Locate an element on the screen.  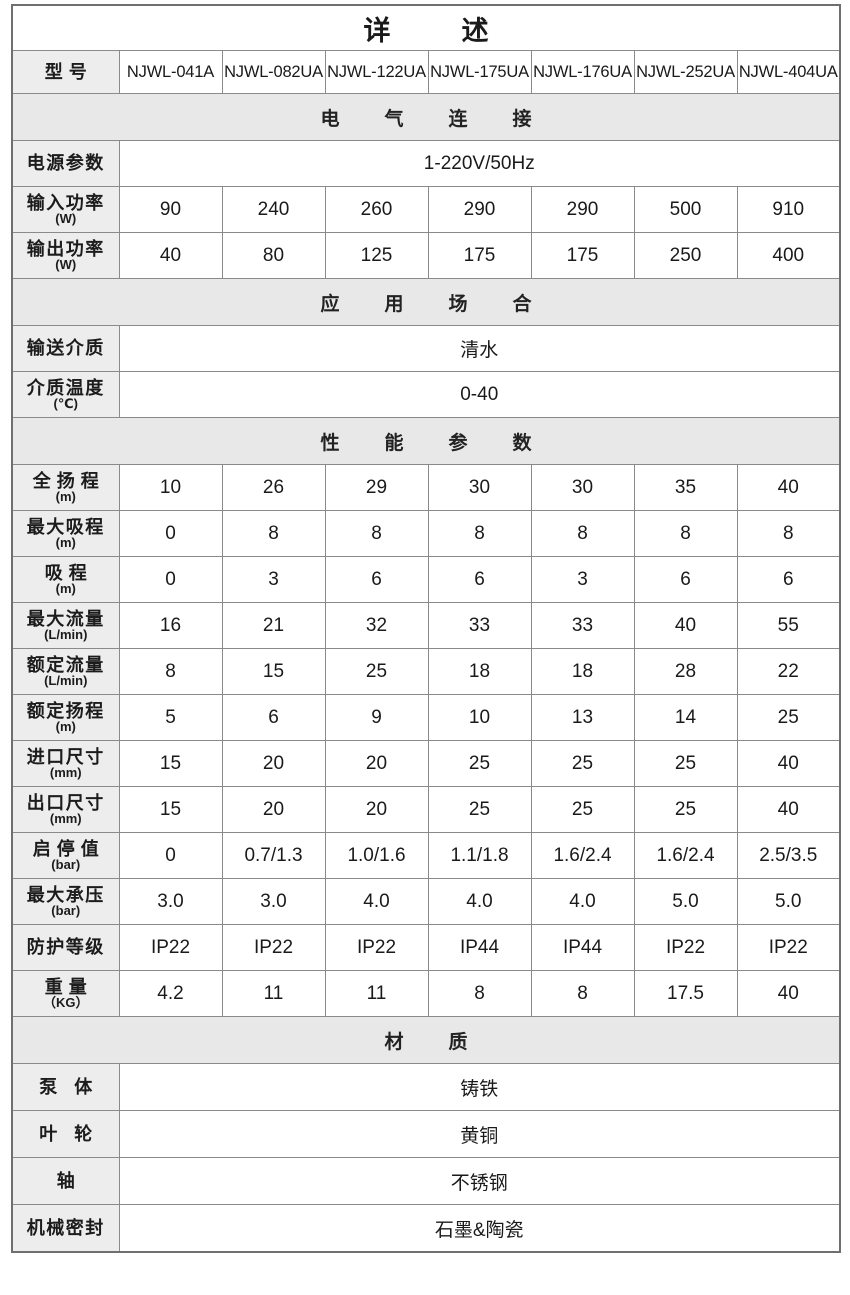
row-label-text: 重量 is located at coordinates (68, 986).